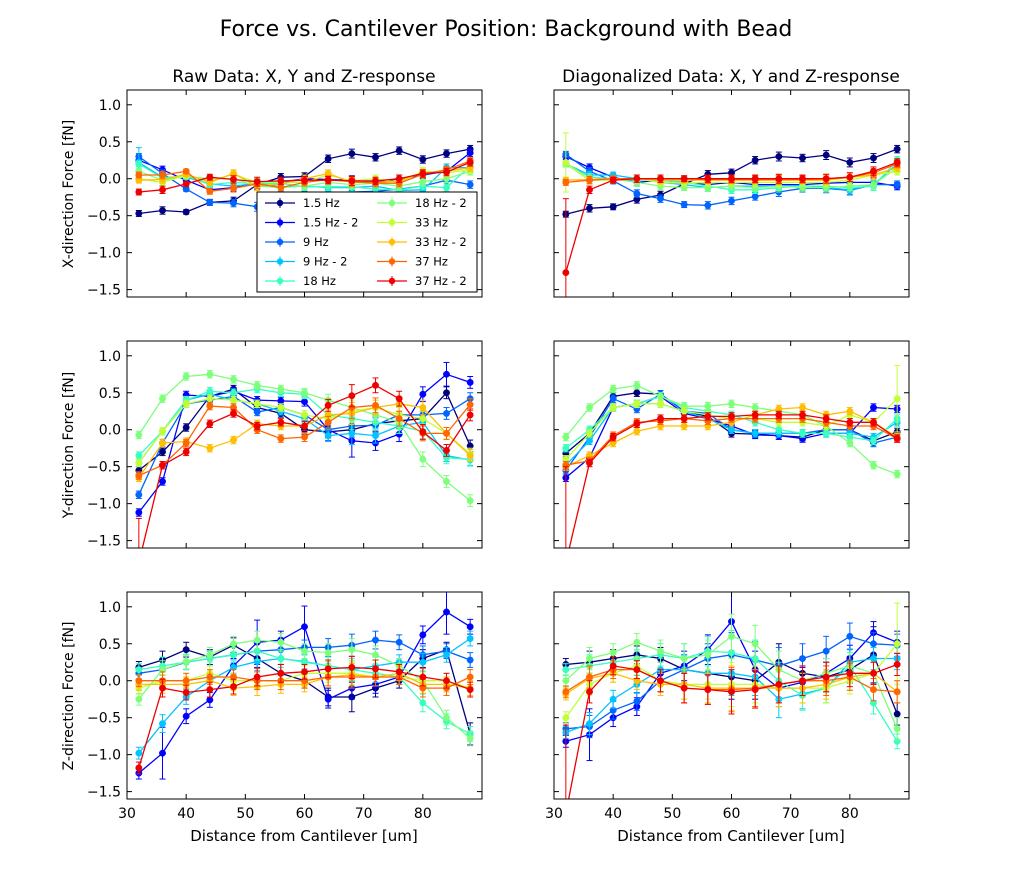 The image size is (1010, 889). What do you see at coordinates (110, 180) in the screenshot?
I see `y-tick-label: 0.0` at bounding box center [110, 180].